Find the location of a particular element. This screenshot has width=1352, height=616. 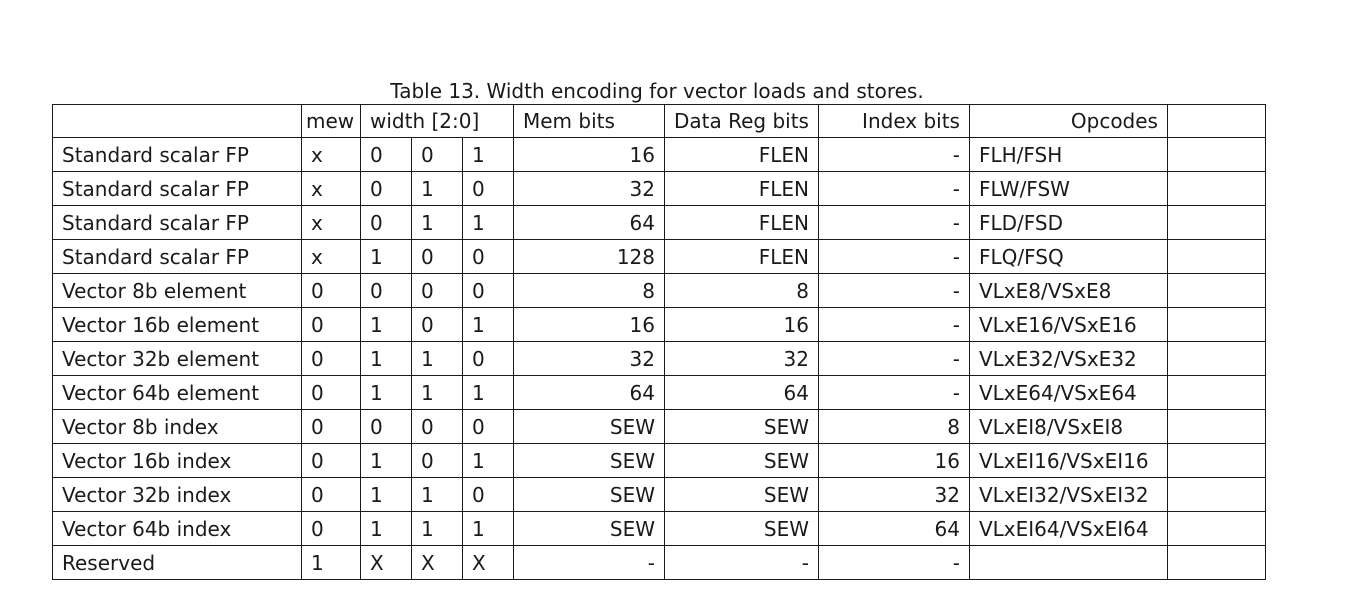

row-name-cell: Vector 64b element is located at coordinates (177, 392).